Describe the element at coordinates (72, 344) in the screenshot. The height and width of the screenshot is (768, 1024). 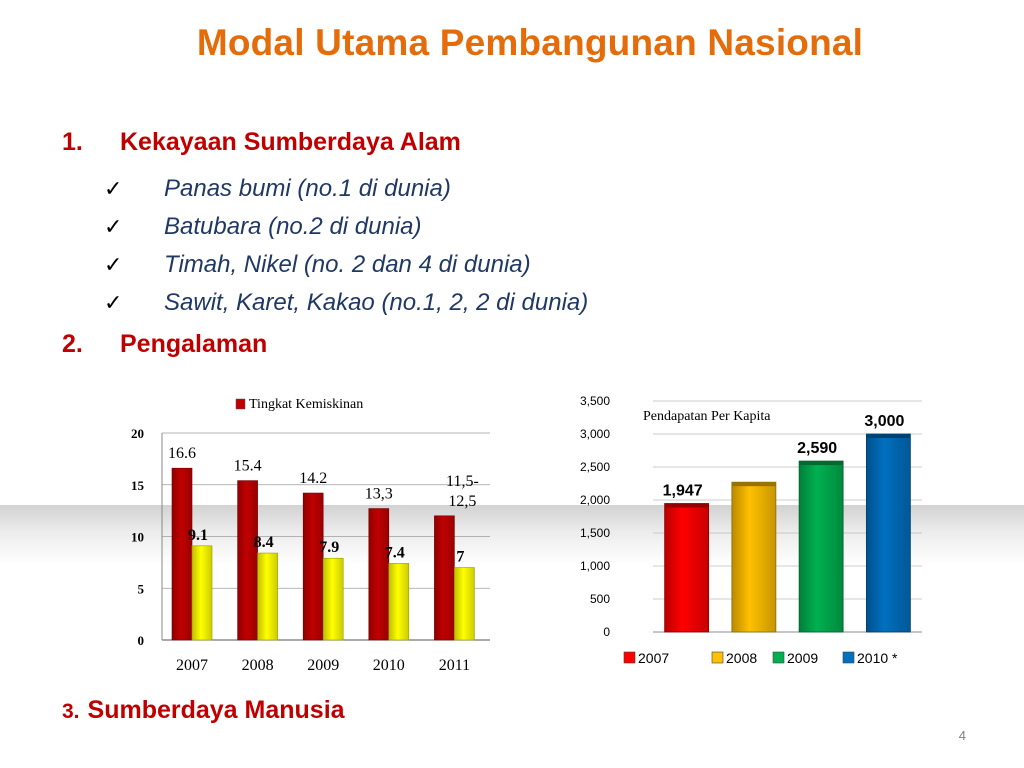
I see `section-number: 2.` at that location.